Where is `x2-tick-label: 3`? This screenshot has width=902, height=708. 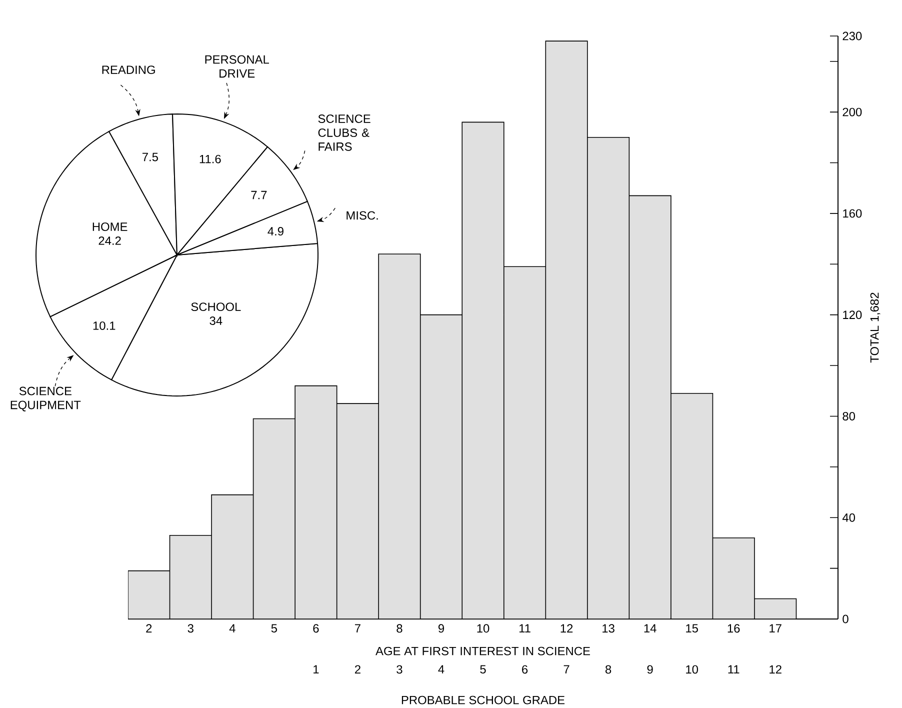
x2-tick-label: 3 is located at coordinates (399, 669).